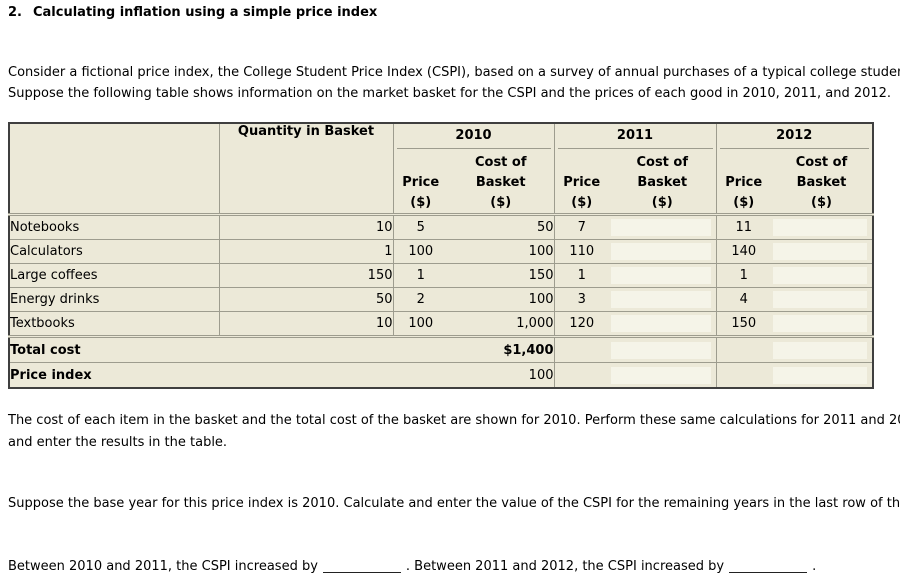 This screenshot has width=900, height=581. Describe the element at coordinates (743, 299) in the screenshot. I see `price-2012-value: 4` at that location.